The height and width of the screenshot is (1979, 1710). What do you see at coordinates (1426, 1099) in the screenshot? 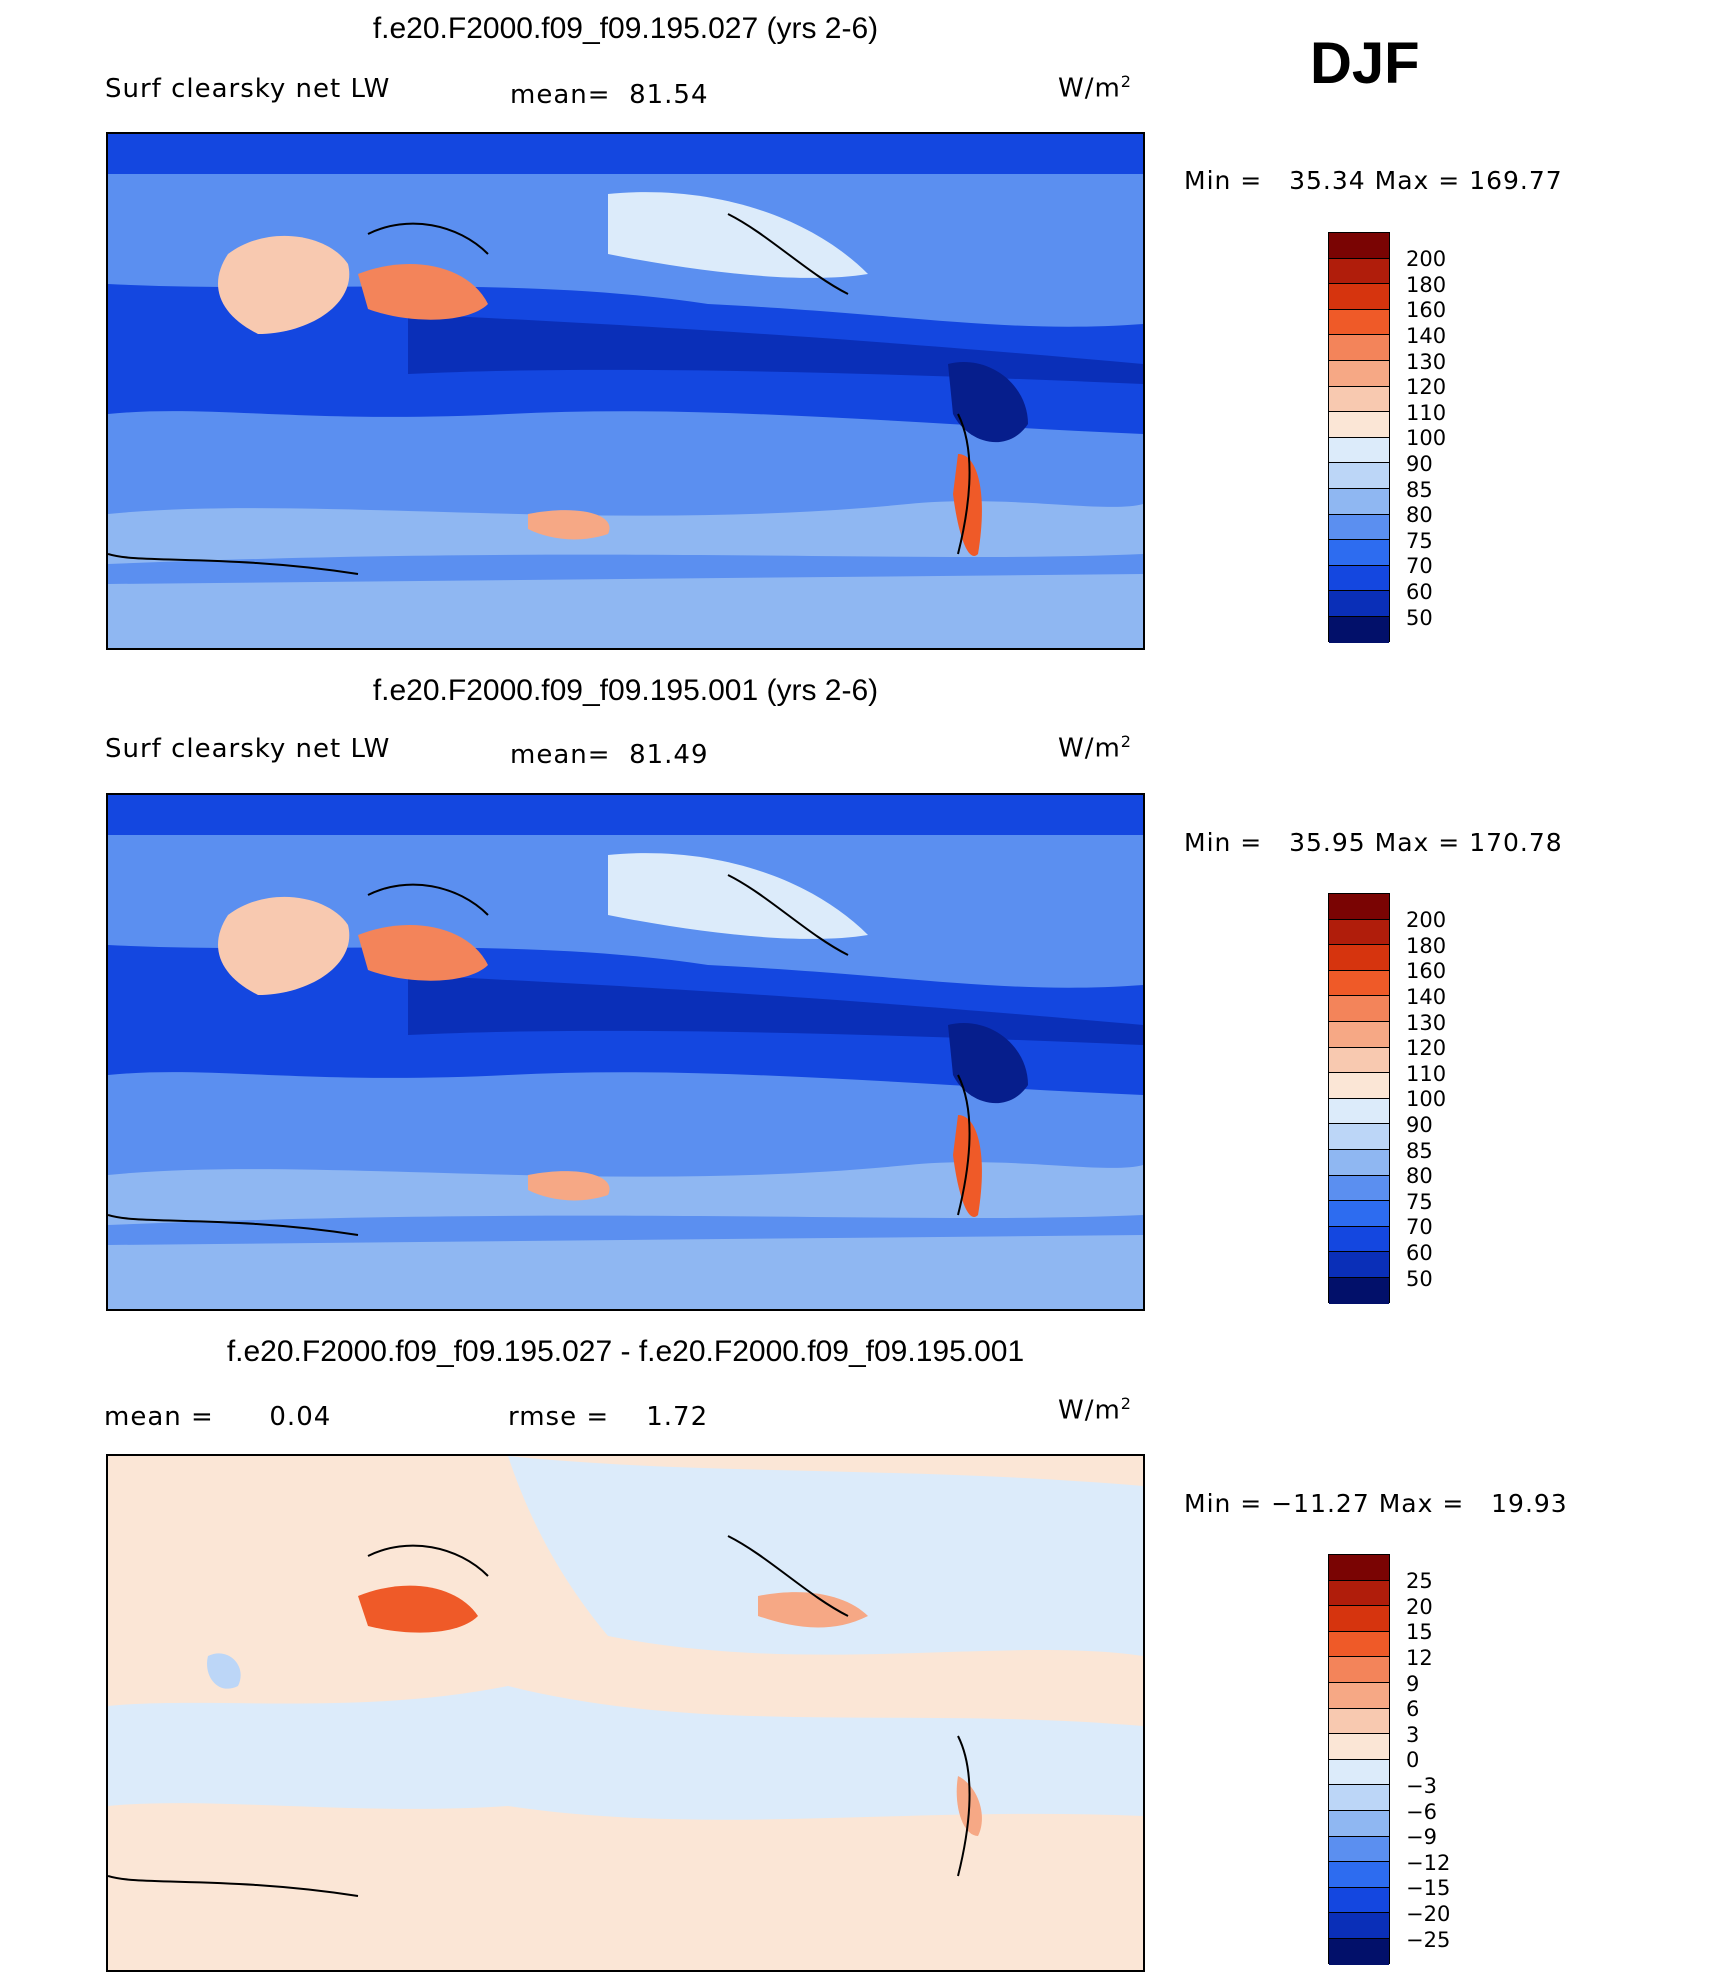
I see `panel2-colorbar-label: 100` at bounding box center [1426, 1099].